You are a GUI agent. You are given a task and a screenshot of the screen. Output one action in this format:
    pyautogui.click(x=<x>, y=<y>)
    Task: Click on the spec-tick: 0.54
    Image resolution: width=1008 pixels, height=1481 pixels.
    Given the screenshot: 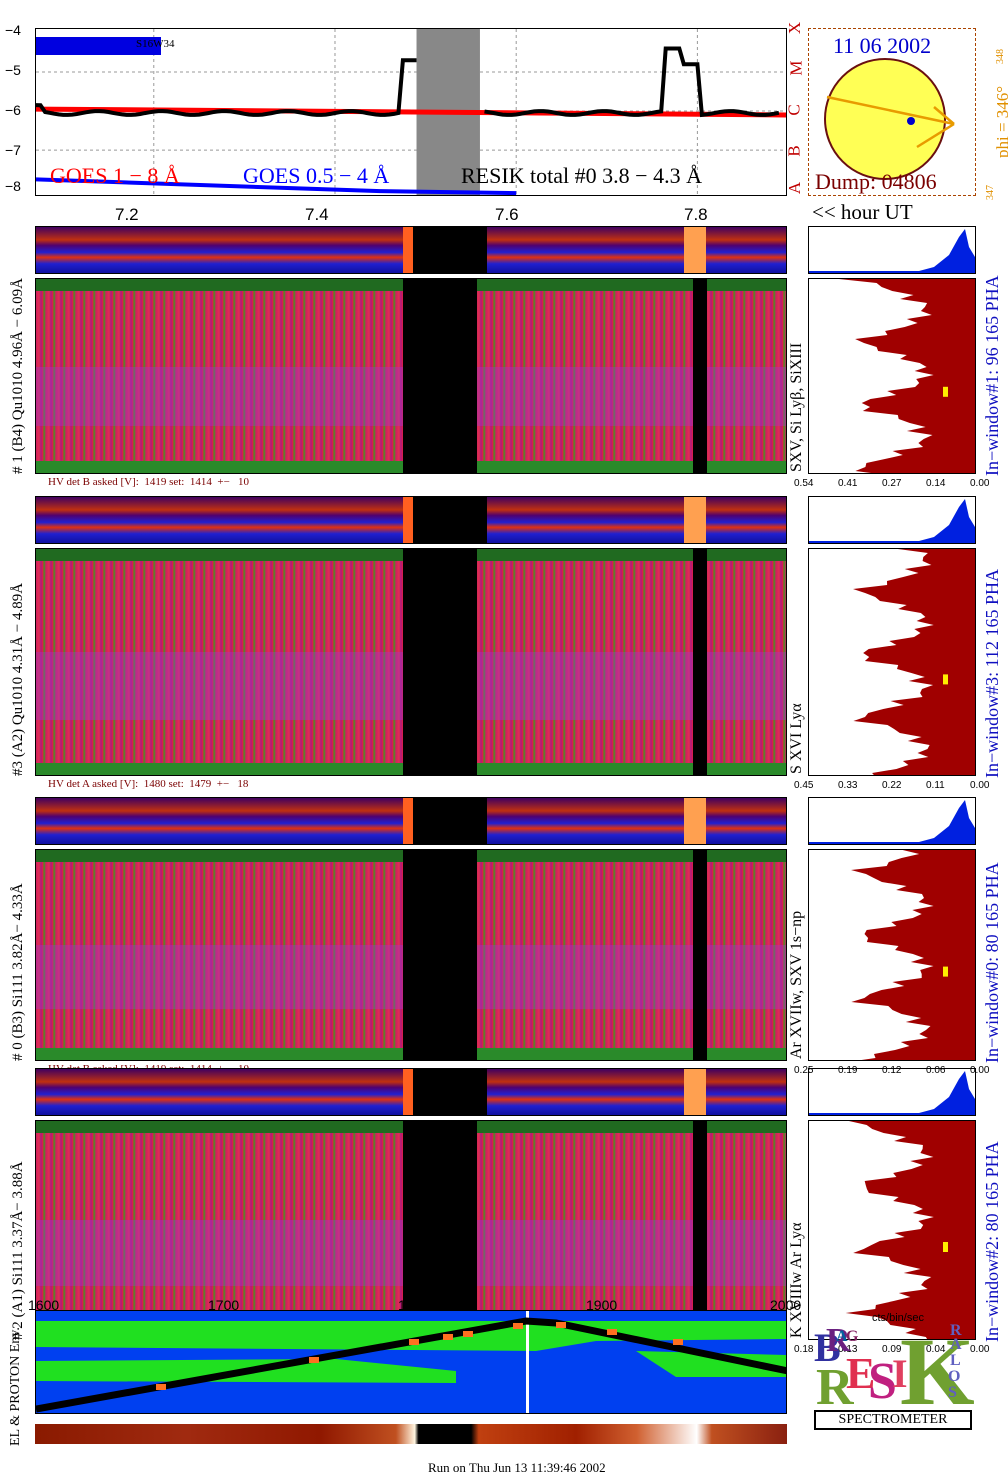 What is the action you would take?
    pyautogui.click(x=804, y=483)
    